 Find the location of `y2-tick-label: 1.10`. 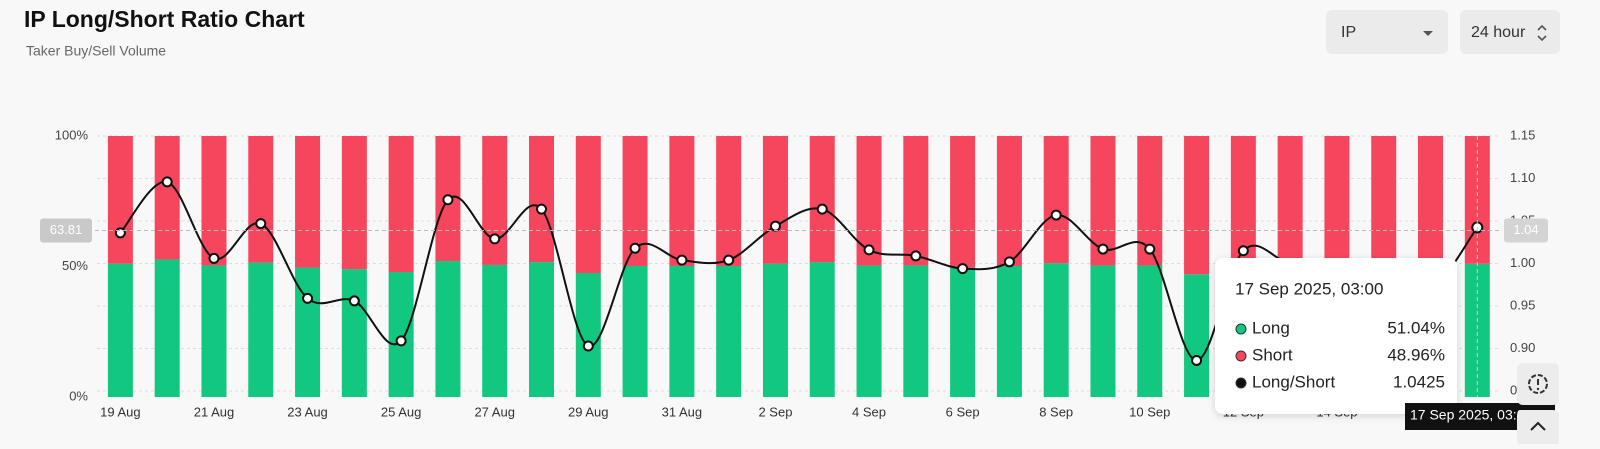

y2-tick-label: 1.10 is located at coordinates (1522, 177).